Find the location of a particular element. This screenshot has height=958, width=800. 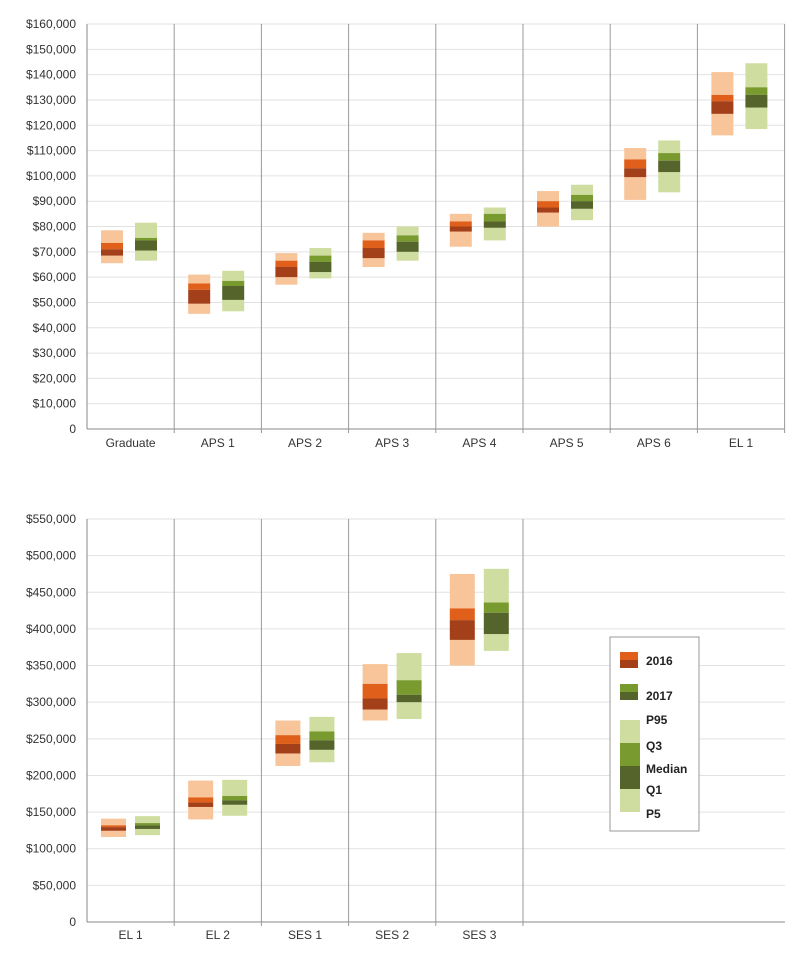

x-category-label: APS 3 is located at coordinates (392, 443).